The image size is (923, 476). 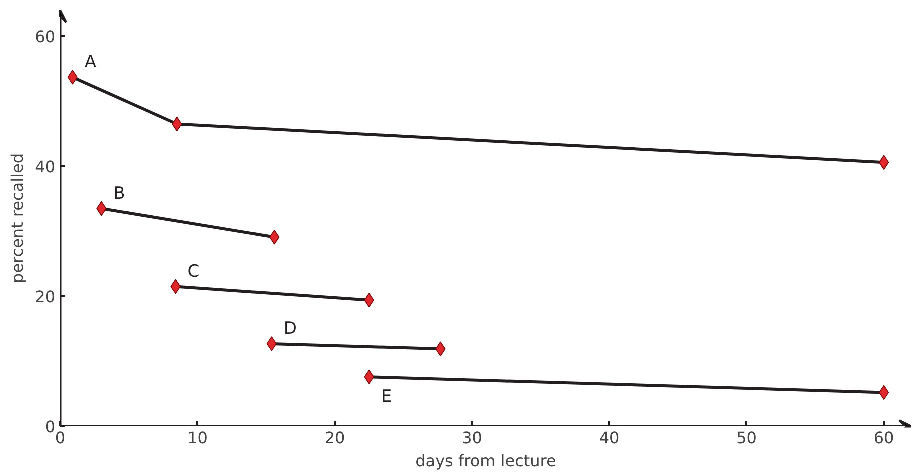 I want to click on x-tick-label: 40, so click(x=609, y=438).